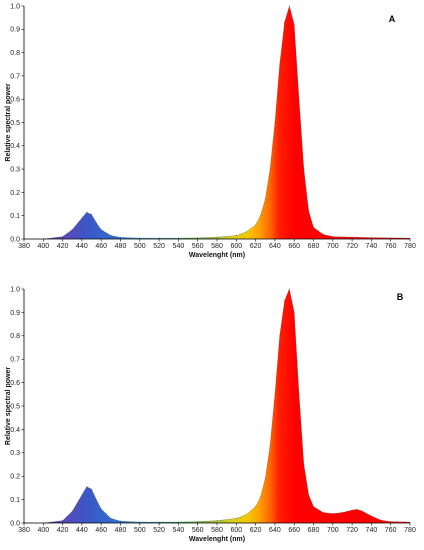  I want to click on x-tick-label: 780, so click(410, 246).